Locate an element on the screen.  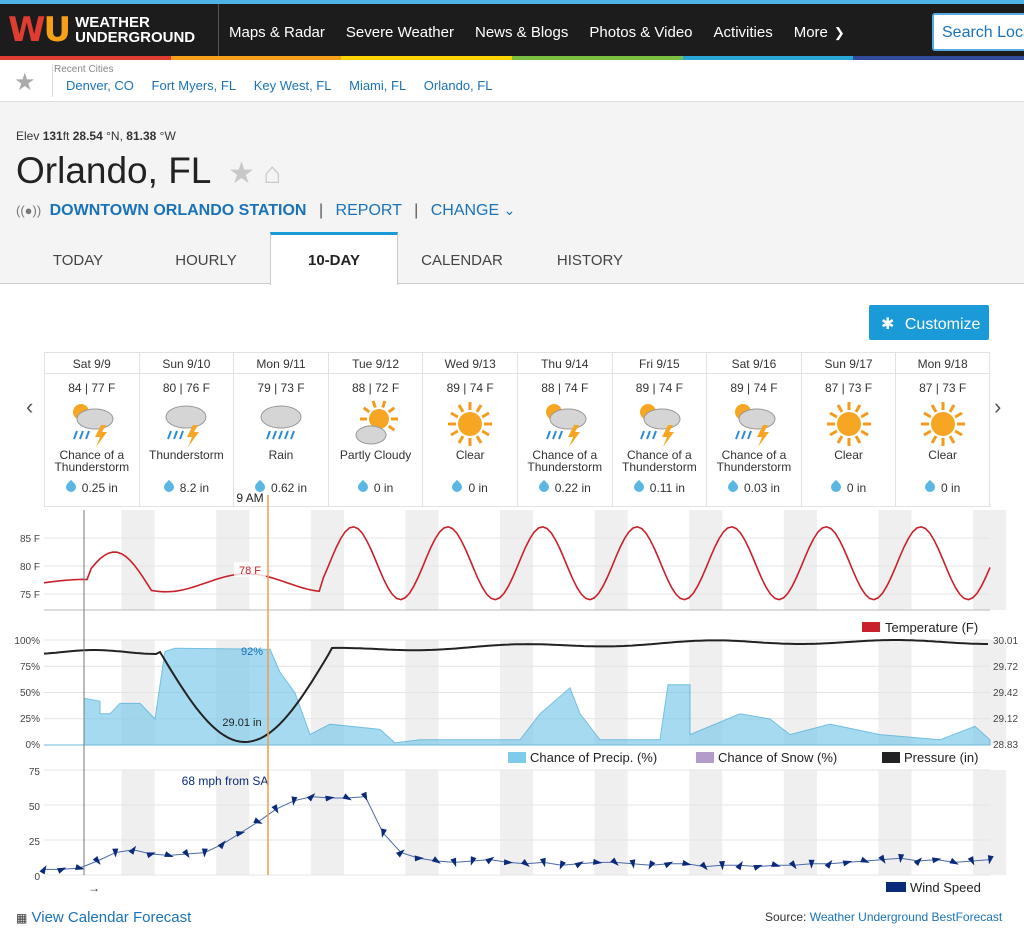
y-tick-label: 25 is located at coordinates (35, 842).